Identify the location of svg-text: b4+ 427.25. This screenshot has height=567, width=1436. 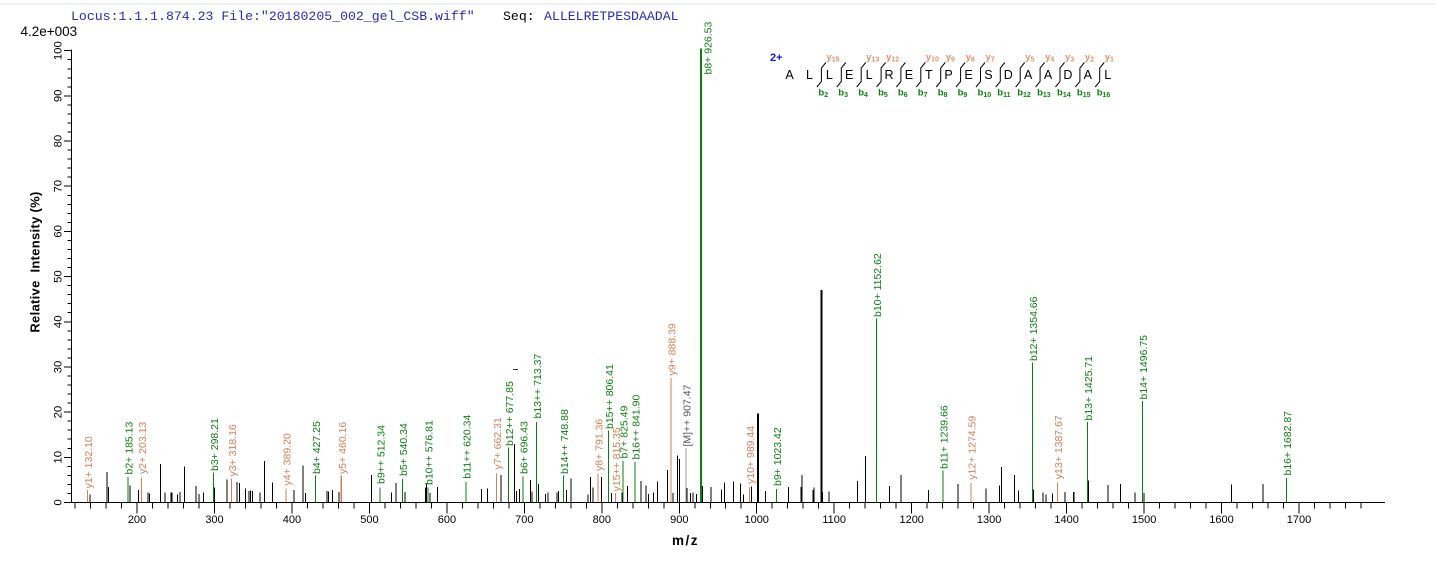
(317, 447).